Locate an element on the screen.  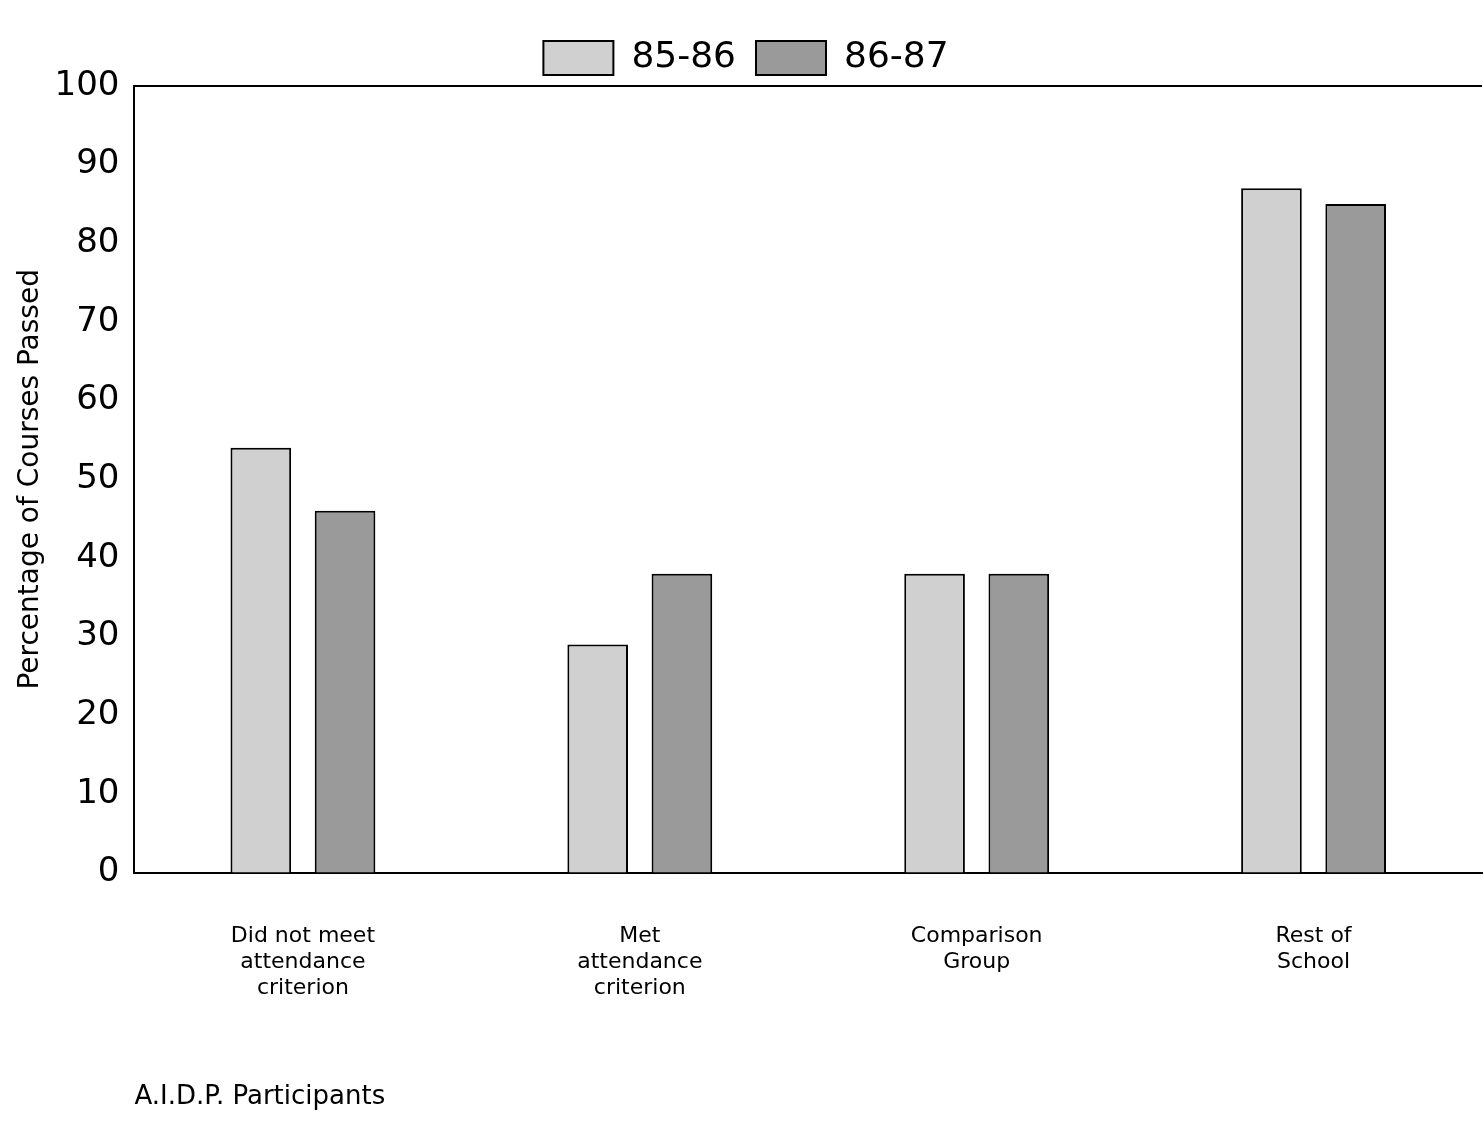
y-tick-label: 90 is located at coordinates (98, 161).